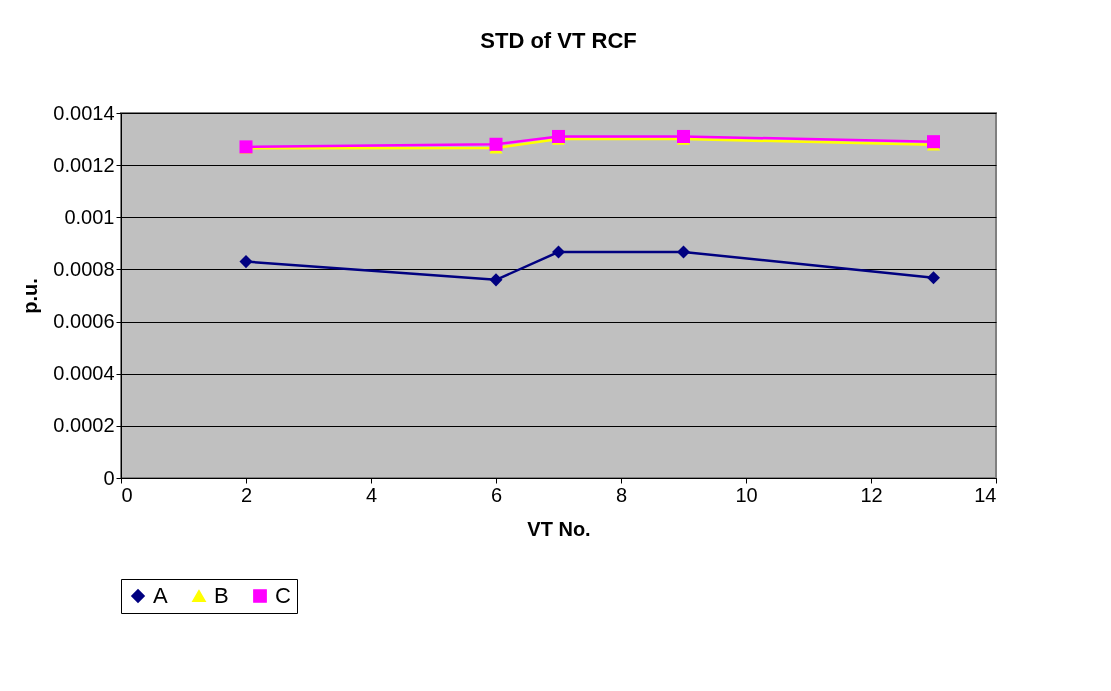 The width and height of the screenshot is (1111, 691). What do you see at coordinates (246, 494) in the screenshot?
I see `x-tick-label: 2` at bounding box center [246, 494].